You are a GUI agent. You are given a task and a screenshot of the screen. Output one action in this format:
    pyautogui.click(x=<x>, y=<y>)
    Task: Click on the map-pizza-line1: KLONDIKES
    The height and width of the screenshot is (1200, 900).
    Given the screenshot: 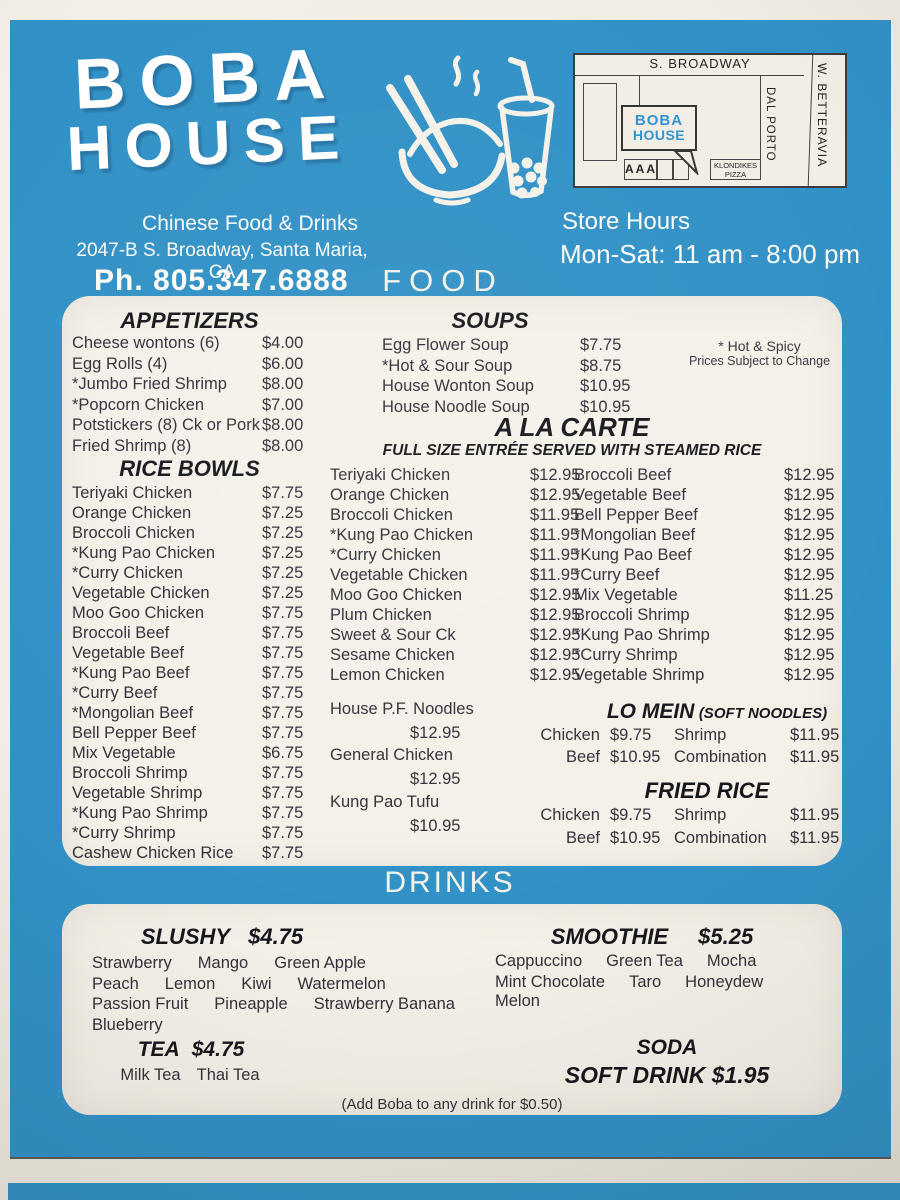 What is the action you would take?
    pyautogui.click(x=735, y=165)
    